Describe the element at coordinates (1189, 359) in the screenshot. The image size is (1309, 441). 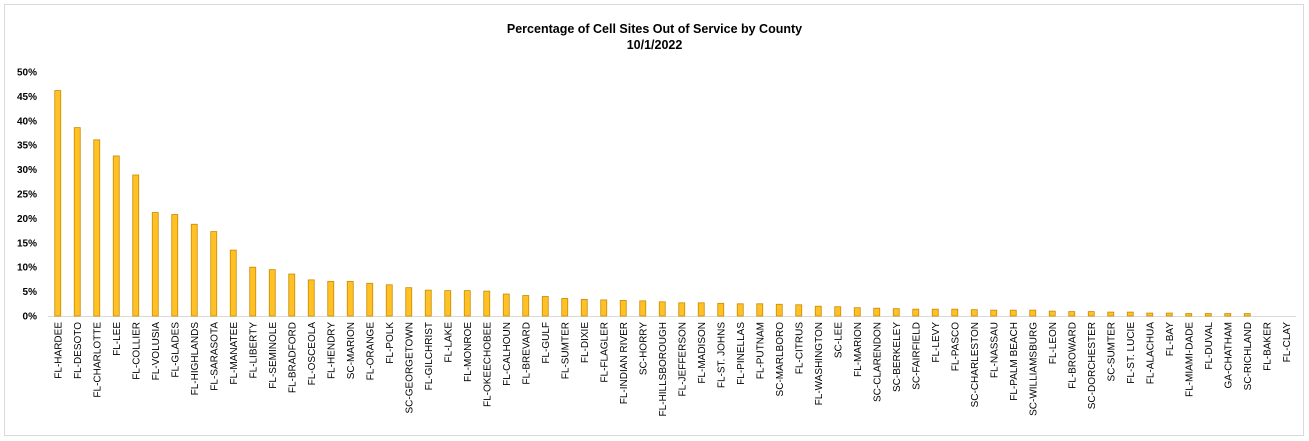
I see `x-tick-label: FL-MIAMI-DADE` at that location.